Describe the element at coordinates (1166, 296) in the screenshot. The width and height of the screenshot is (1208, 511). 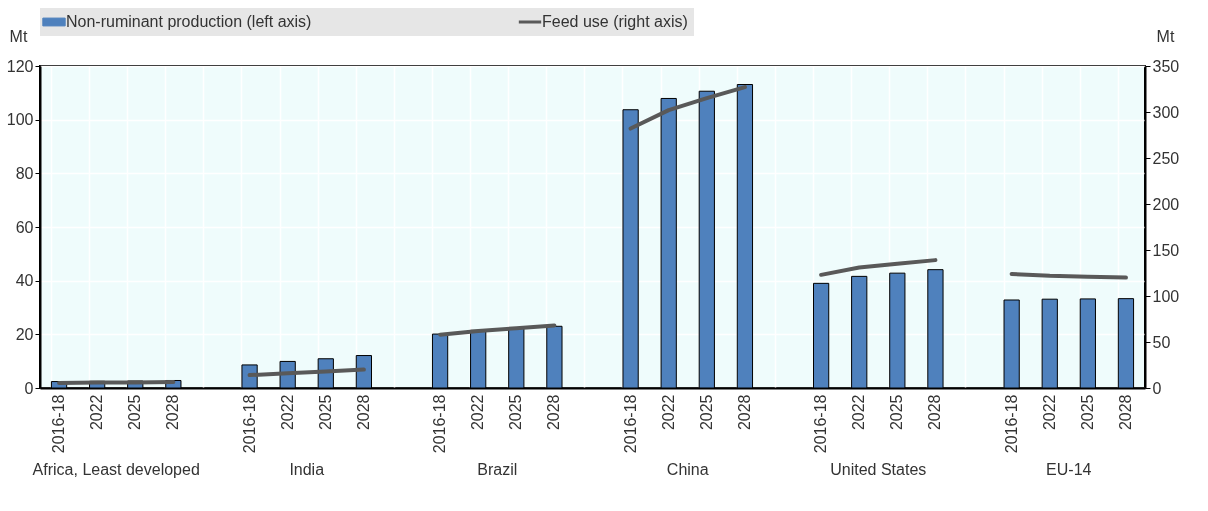
I see `y2-tick-label: 100` at that location.